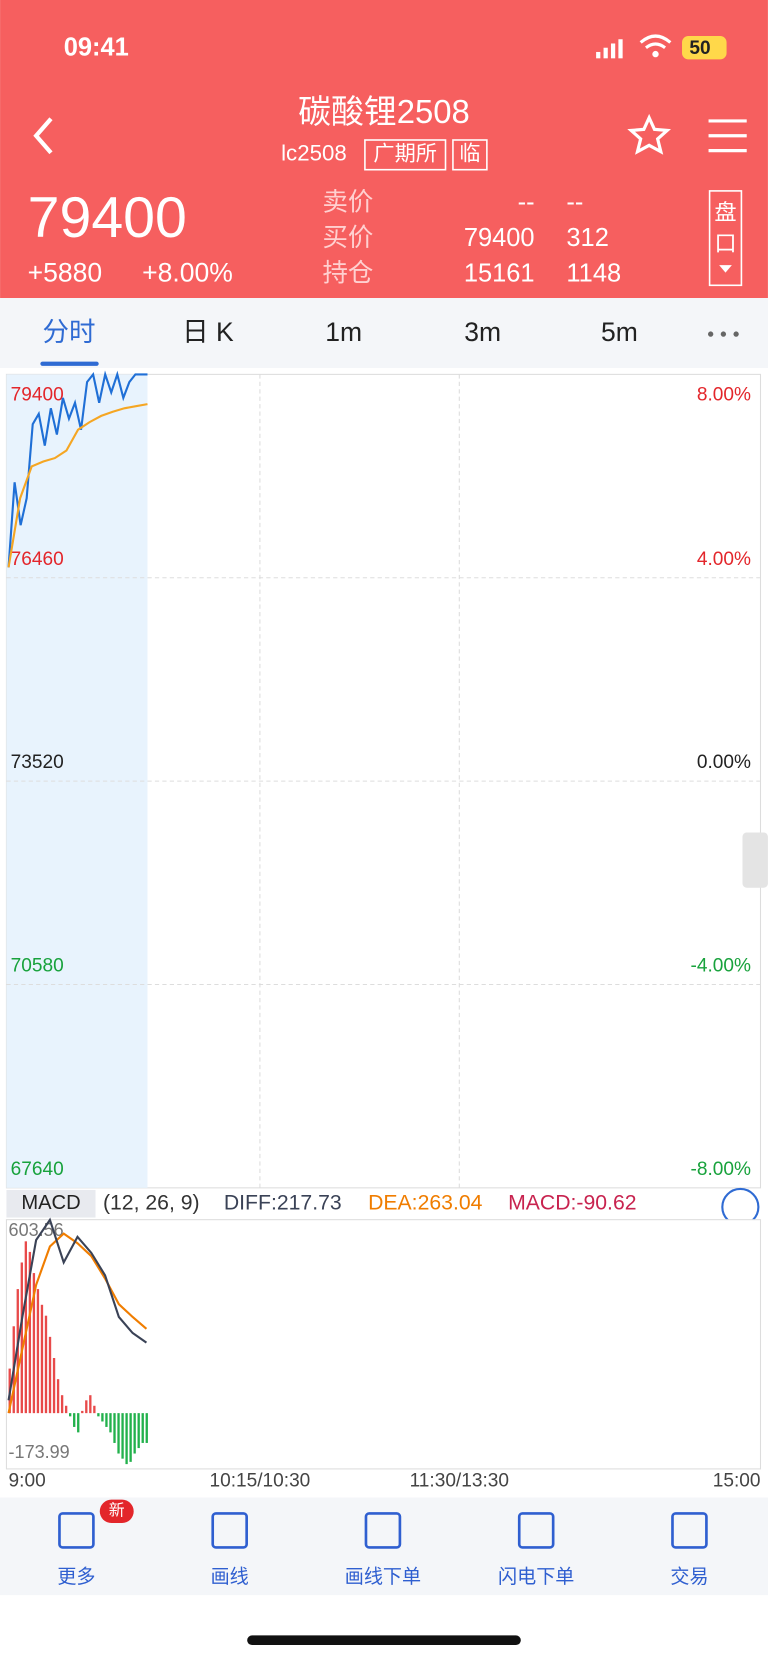  I want to click on price-line, so click(77, 469).